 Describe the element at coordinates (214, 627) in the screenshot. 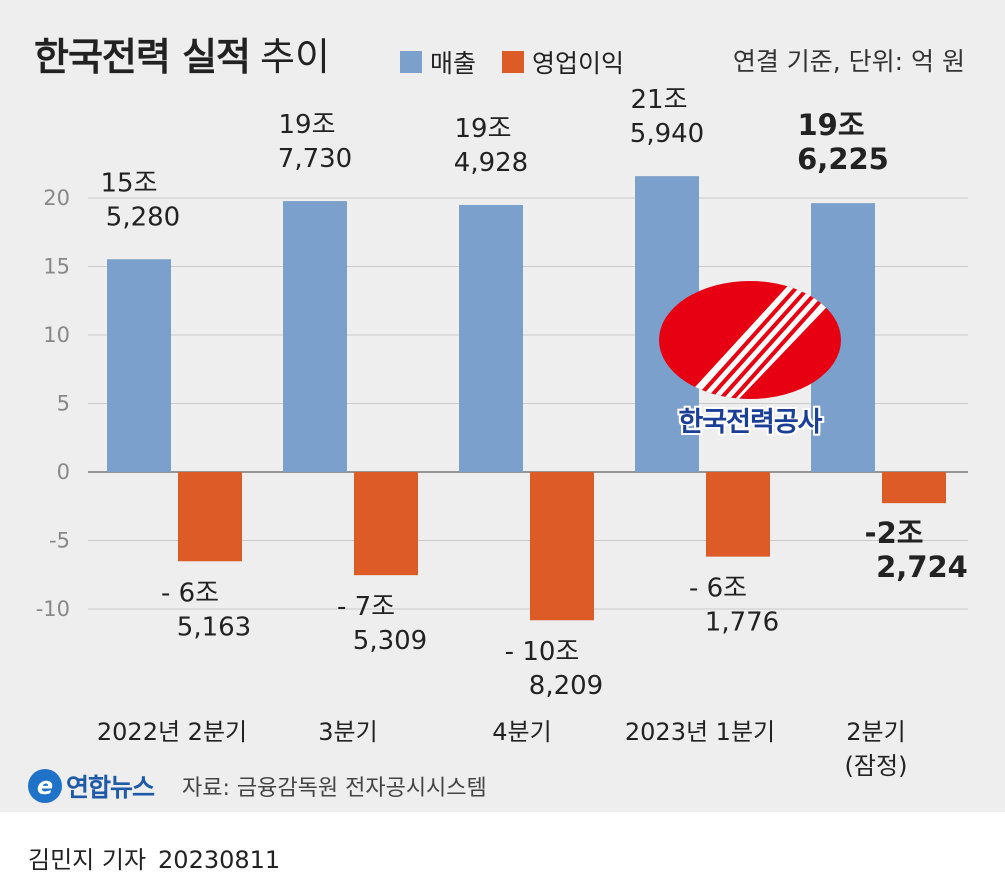

I see `operating-profit-label: 5,163` at that location.